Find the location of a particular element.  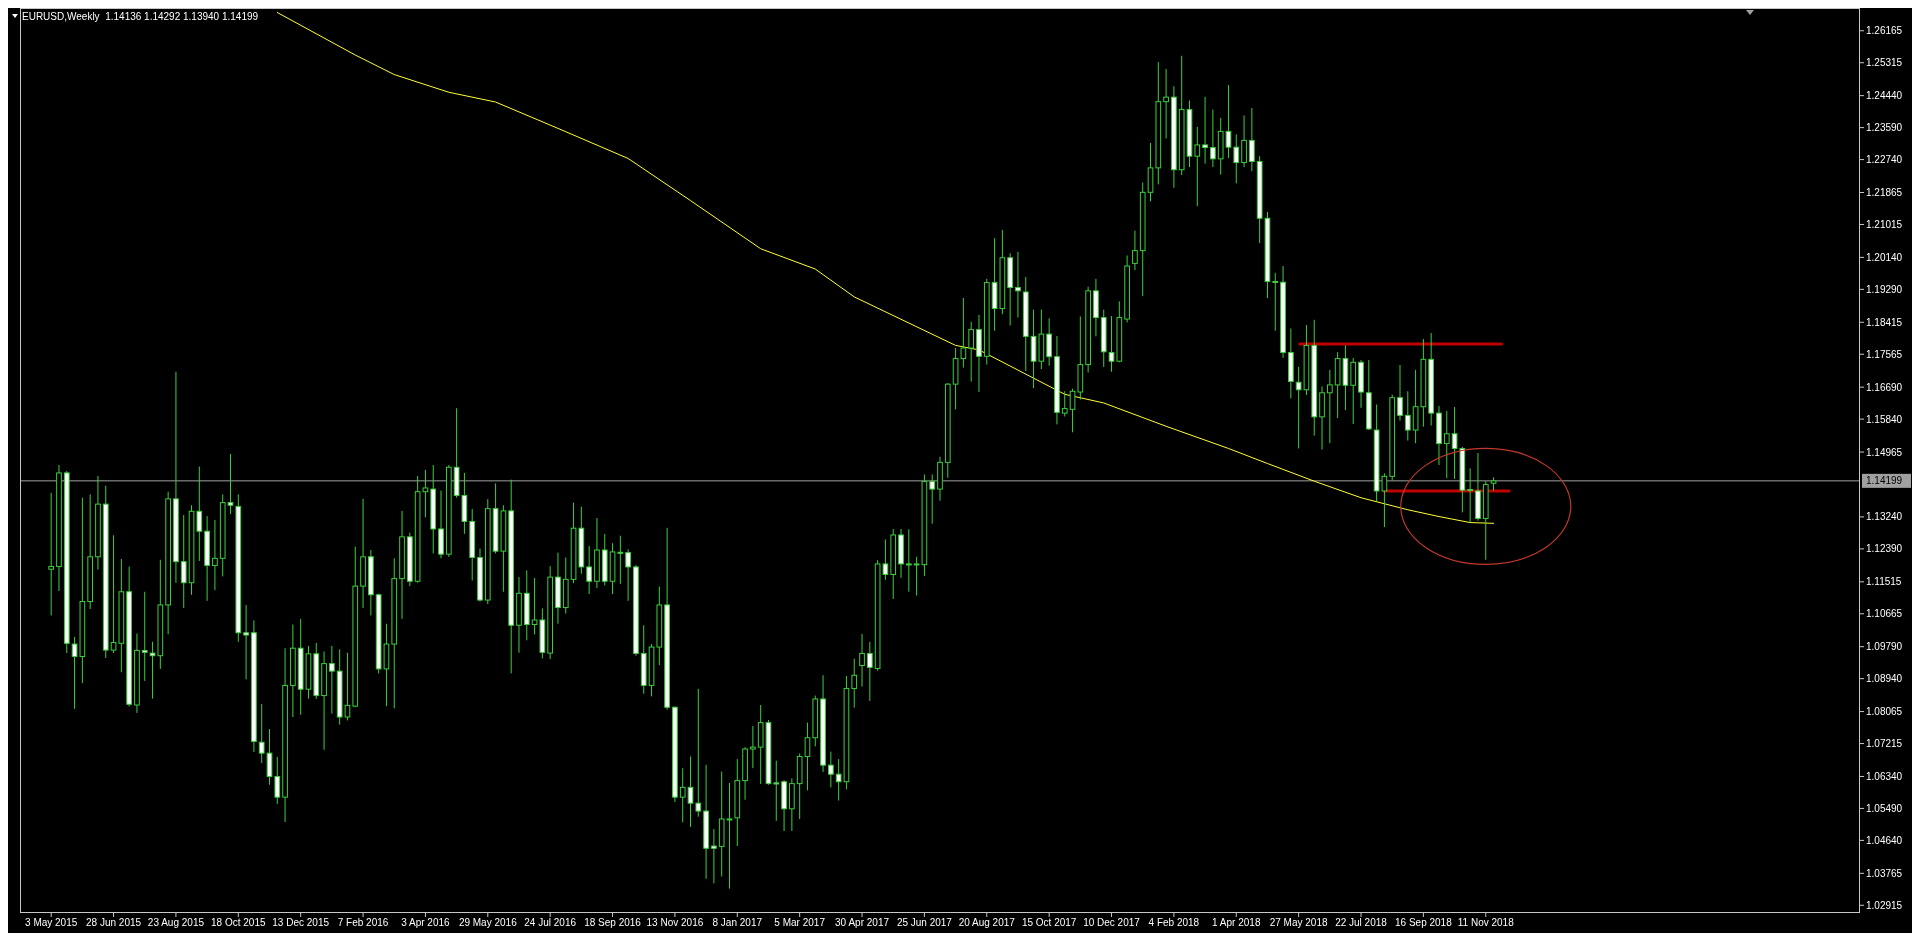

x-tick-label: 20 Aug 2017 is located at coordinates (987, 922).